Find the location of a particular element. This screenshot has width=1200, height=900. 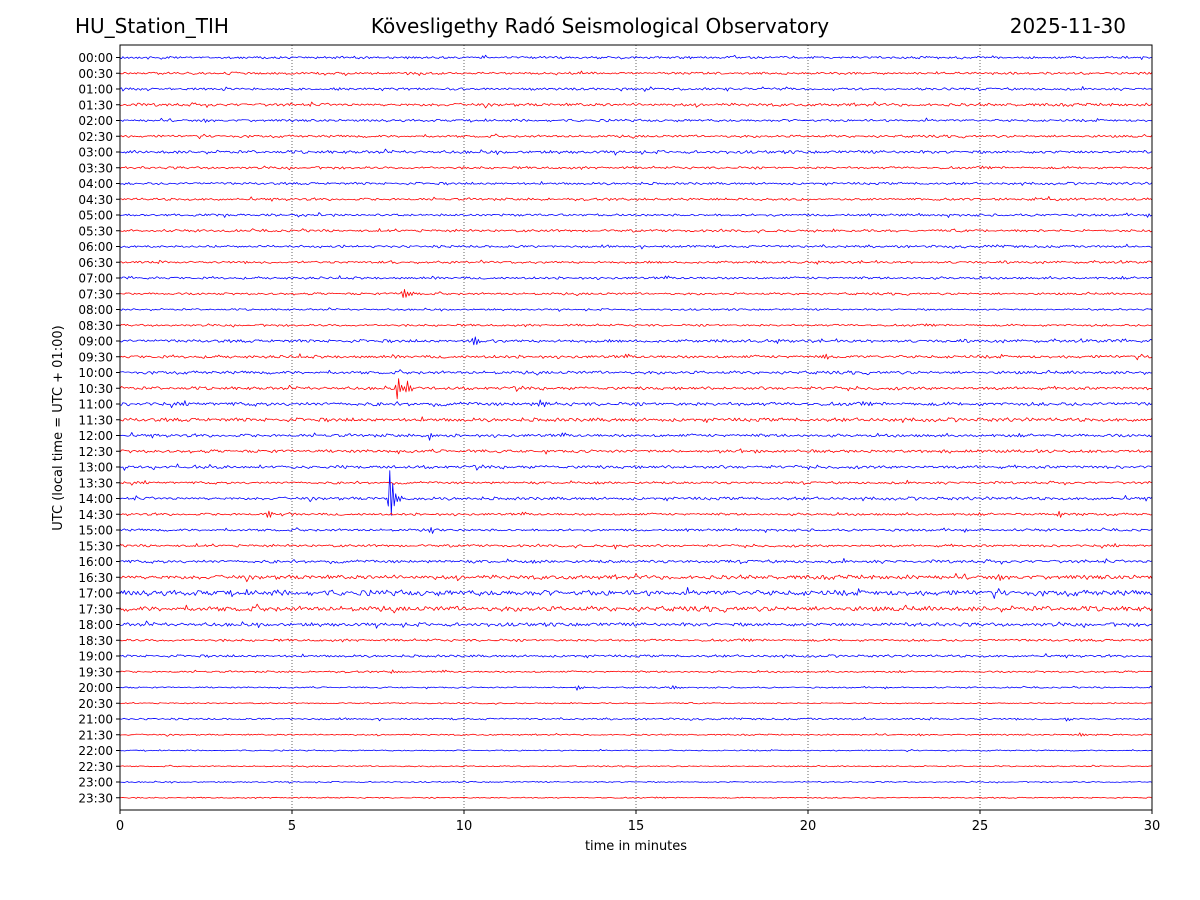

row-time-label: 00:30 is located at coordinates (95, 74).